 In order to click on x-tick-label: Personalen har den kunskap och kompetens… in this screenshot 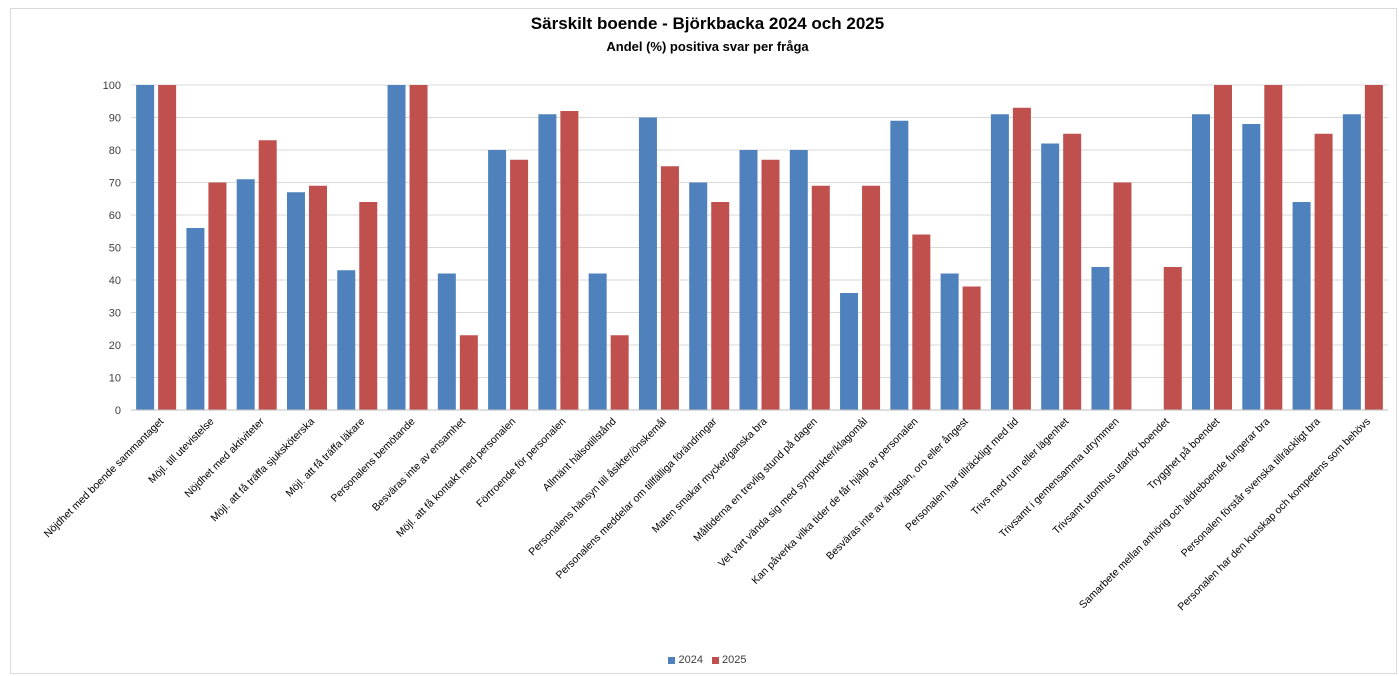, I will do `click(1274, 515)`.